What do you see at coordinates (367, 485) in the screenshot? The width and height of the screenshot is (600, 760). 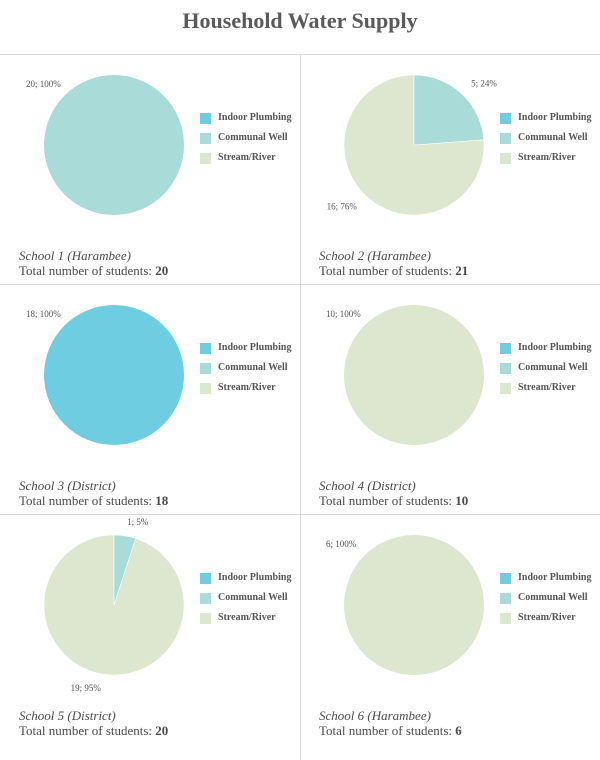 I see `school-name: School 4 (District)` at bounding box center [367, 485].